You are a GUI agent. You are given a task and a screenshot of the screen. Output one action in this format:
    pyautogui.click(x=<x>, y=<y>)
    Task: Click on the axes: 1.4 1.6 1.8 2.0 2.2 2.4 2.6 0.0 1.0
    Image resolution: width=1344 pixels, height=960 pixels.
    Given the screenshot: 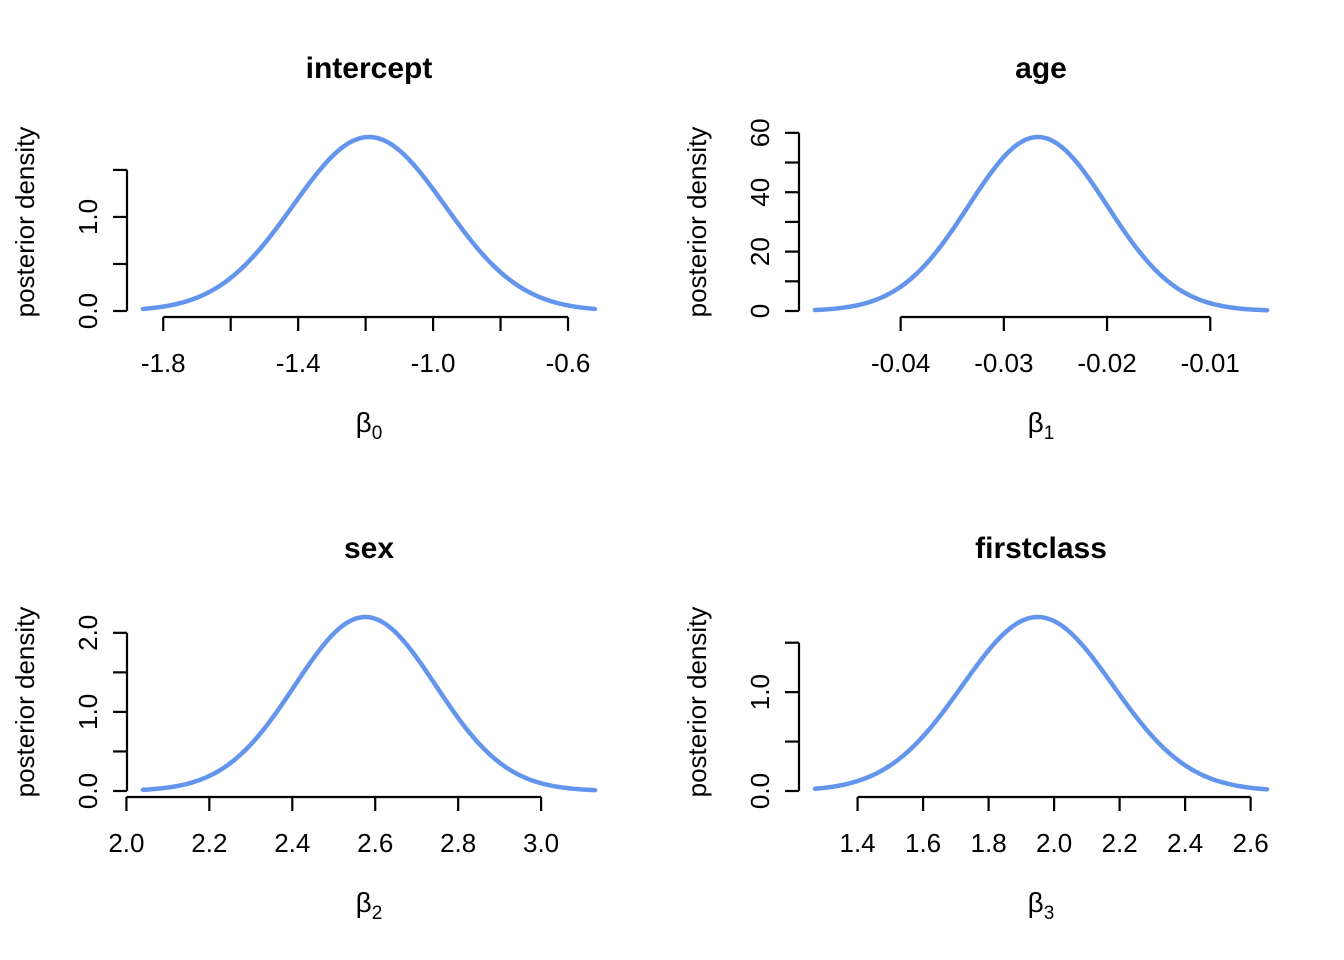 What is the action you would take?
    pyautogui.click(x=1007, y=749)
    